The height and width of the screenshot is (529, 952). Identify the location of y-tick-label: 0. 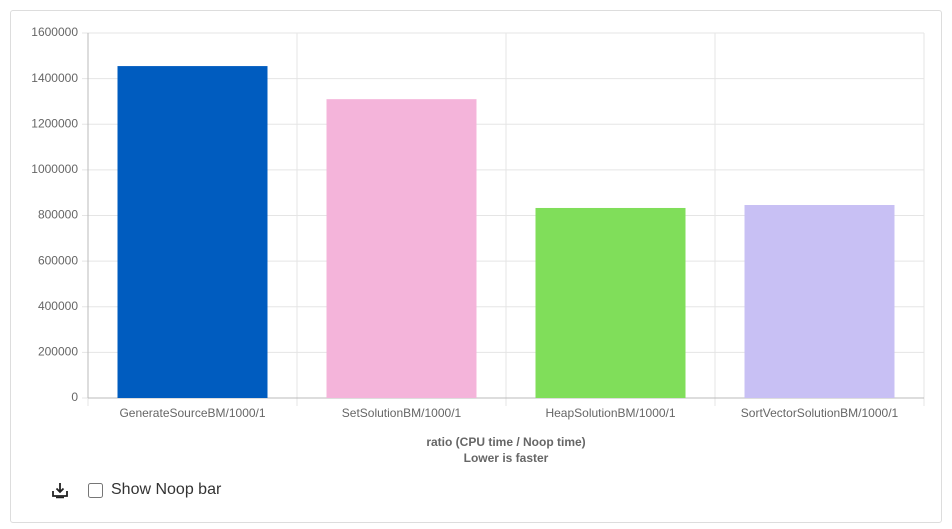
(74, 397).